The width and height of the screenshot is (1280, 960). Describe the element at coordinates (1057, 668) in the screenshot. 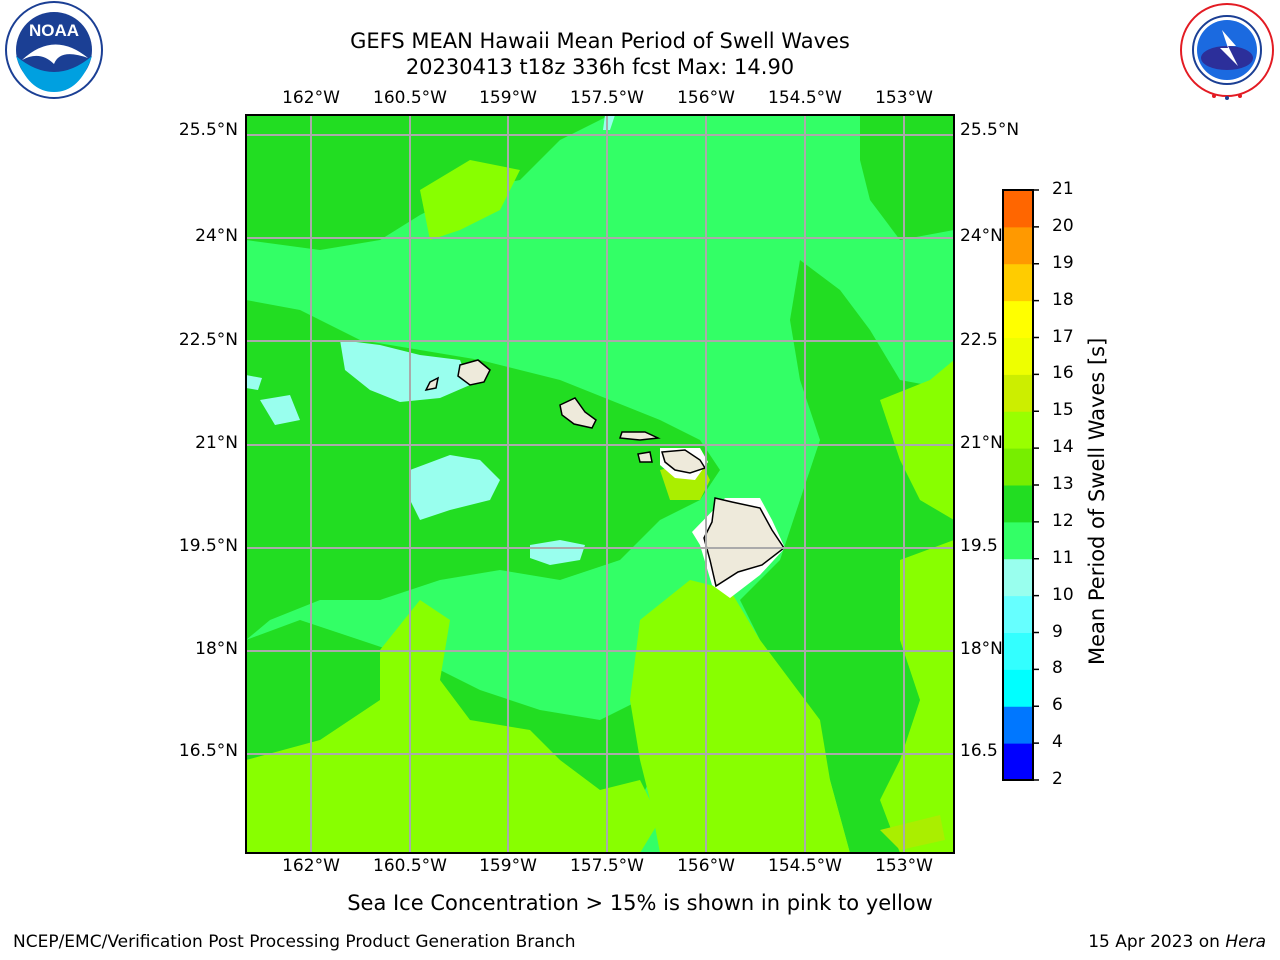

I see `colorbar-label: 8` at that location.